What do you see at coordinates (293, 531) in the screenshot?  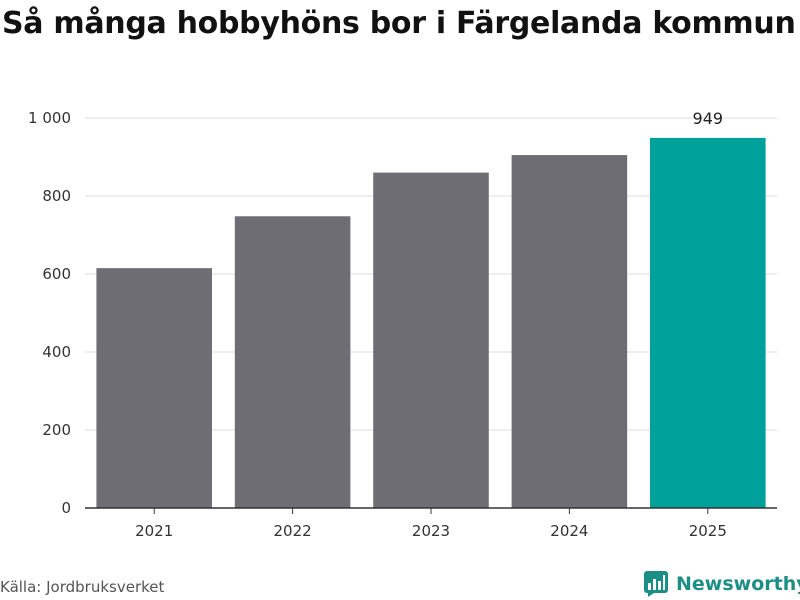 I see `x-tick-label: 2022` at bounding box center [293, 531].